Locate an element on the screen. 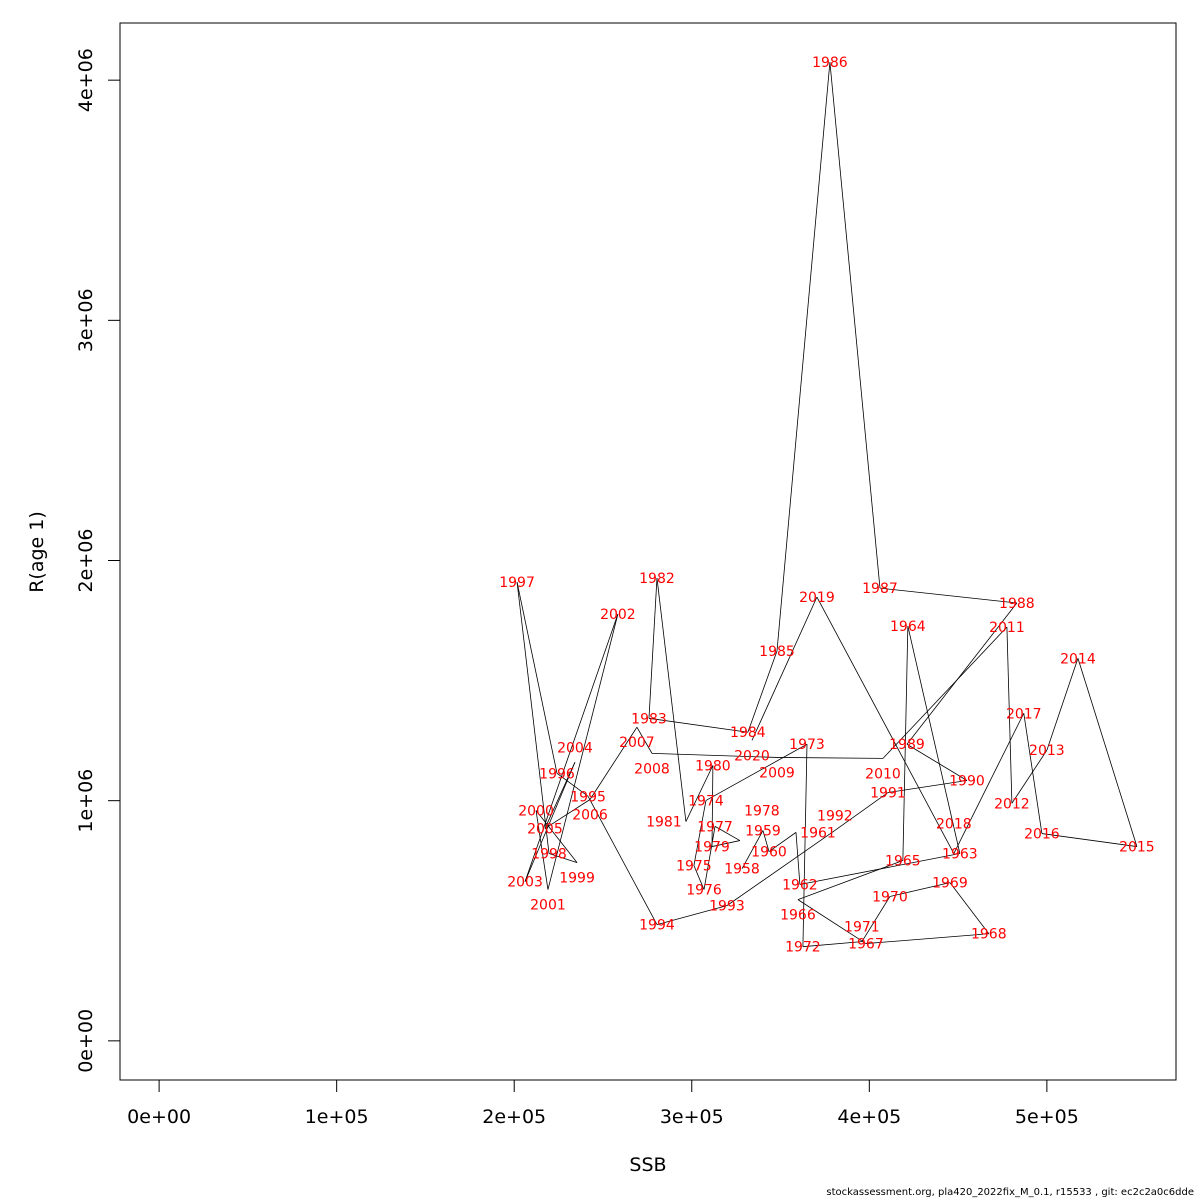 The image size is (1200, 1200). year-label-1987: 1987 is located at coordinates (880, 589).